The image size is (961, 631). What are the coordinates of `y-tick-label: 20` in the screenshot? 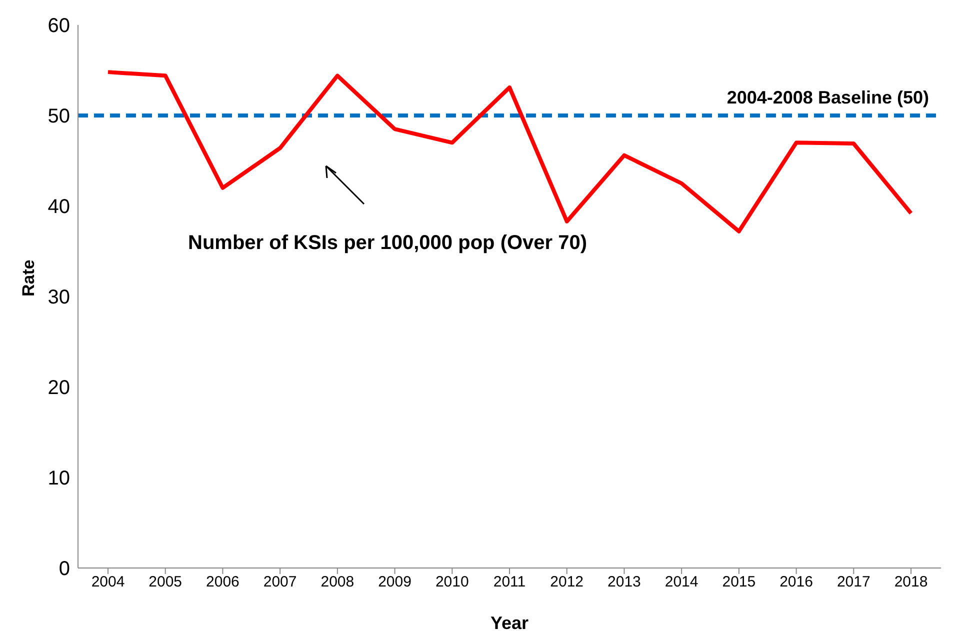 It's located at (59, 388).